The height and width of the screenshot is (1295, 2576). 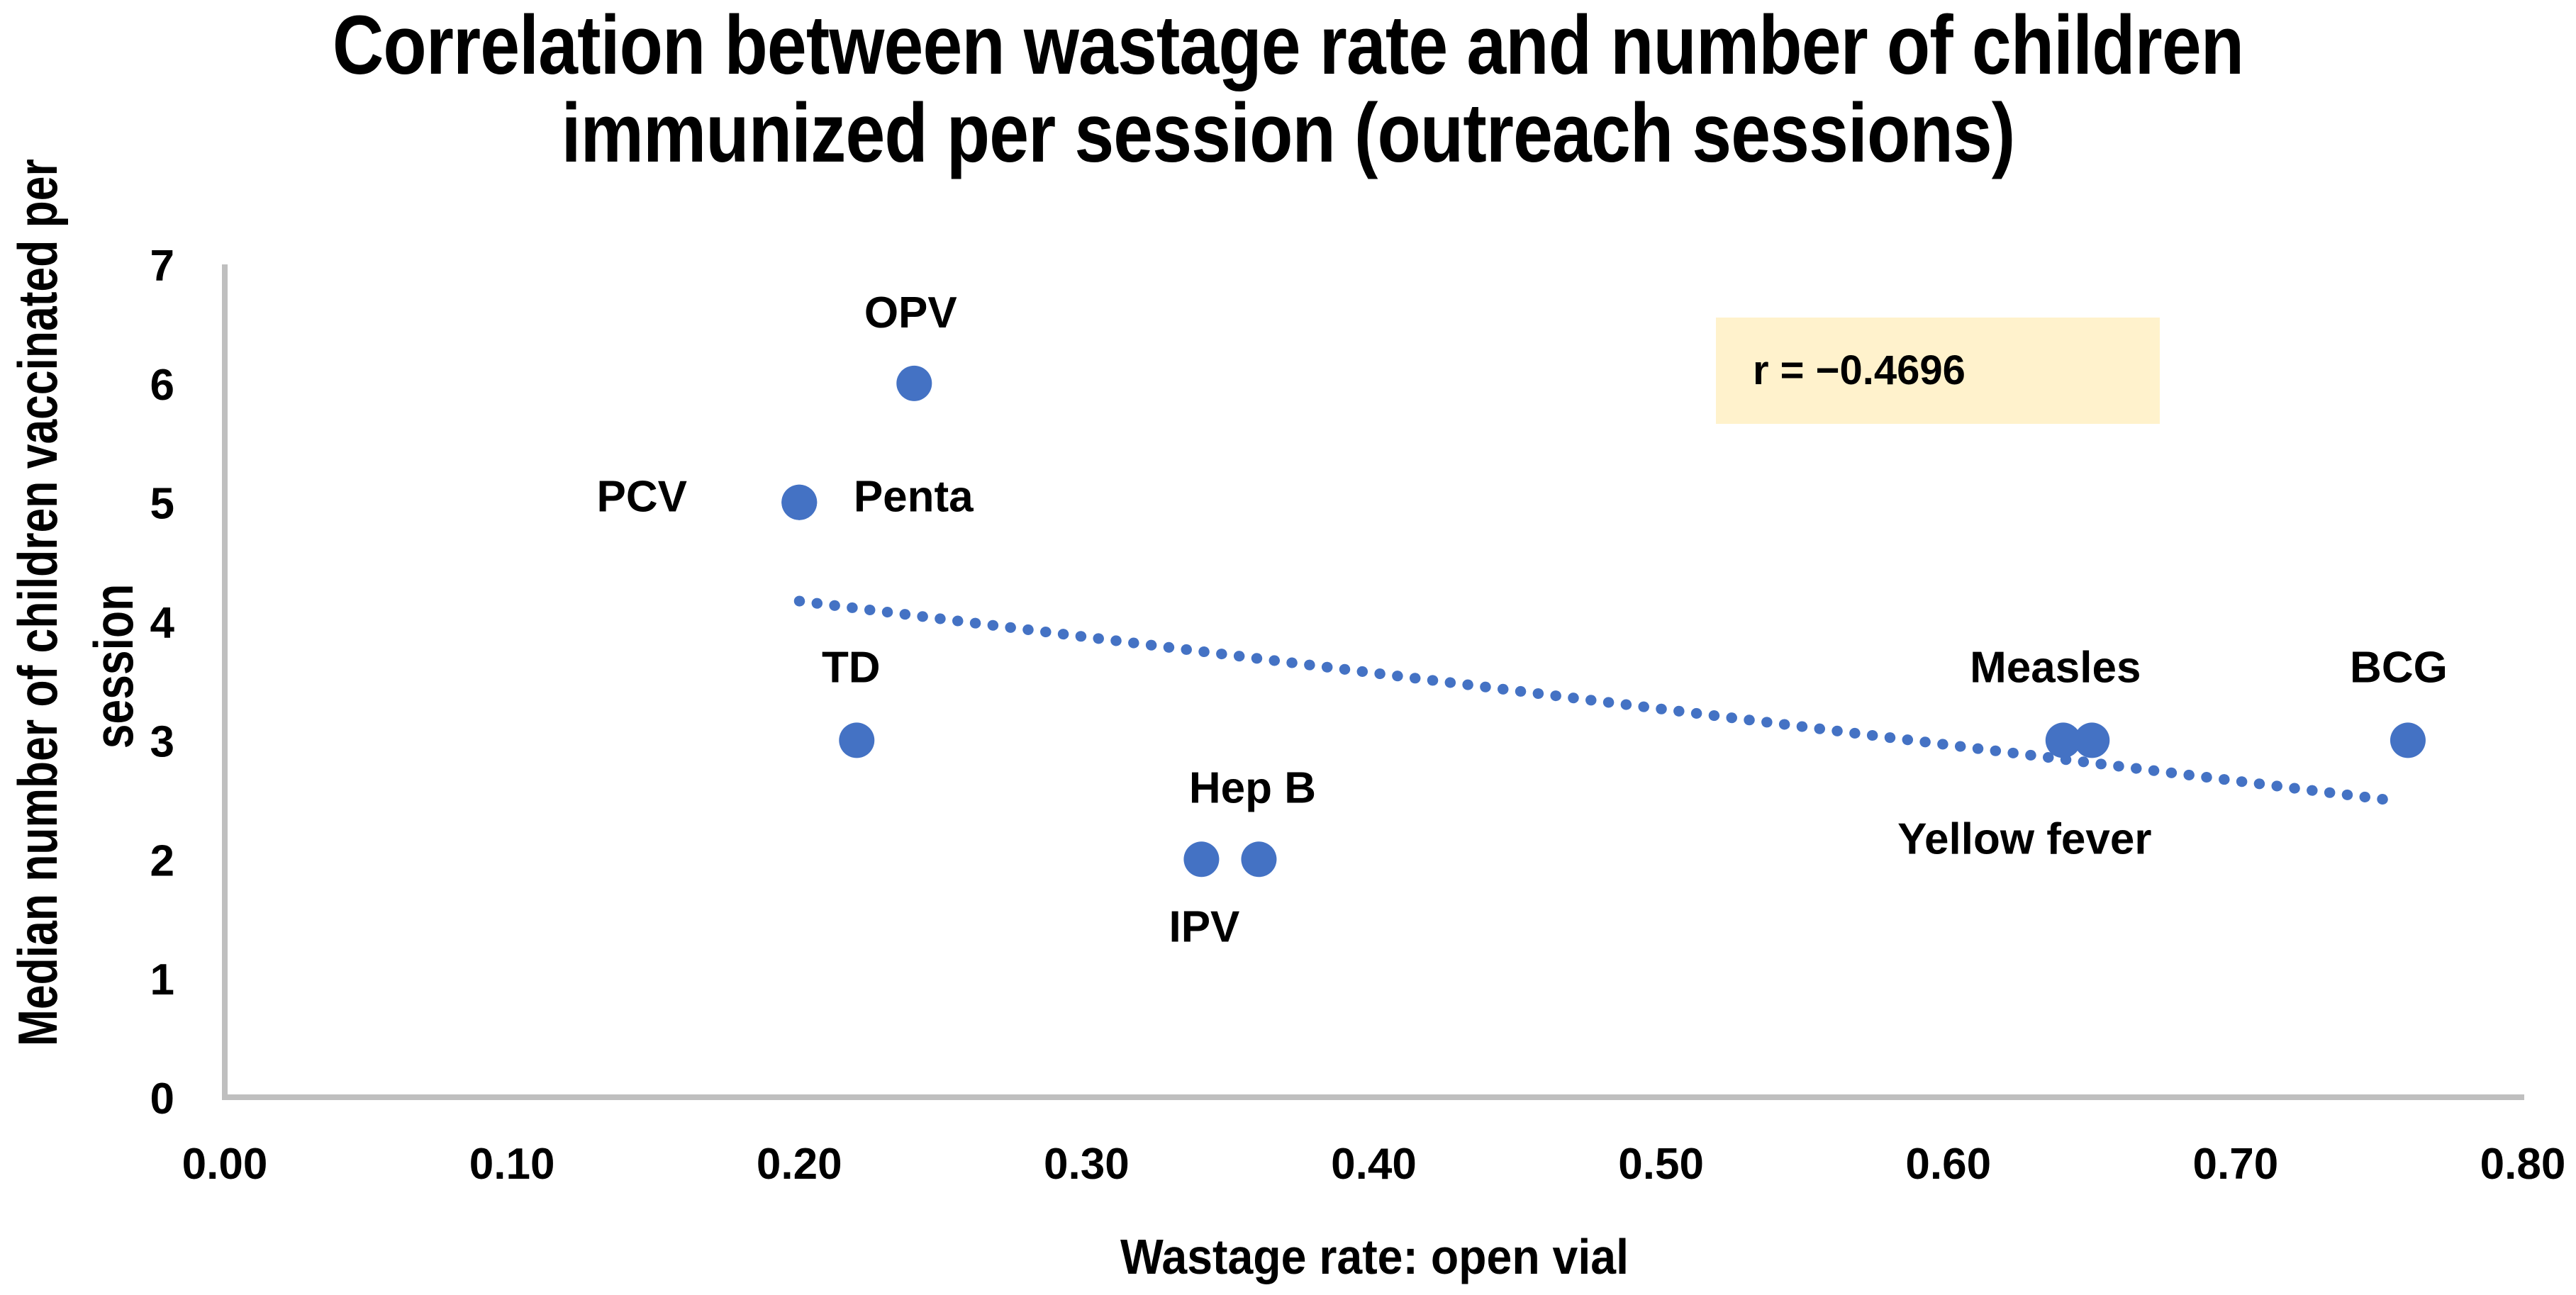 I want to click on x-tick-label: 0.50, so click(x=1661, y=1164).